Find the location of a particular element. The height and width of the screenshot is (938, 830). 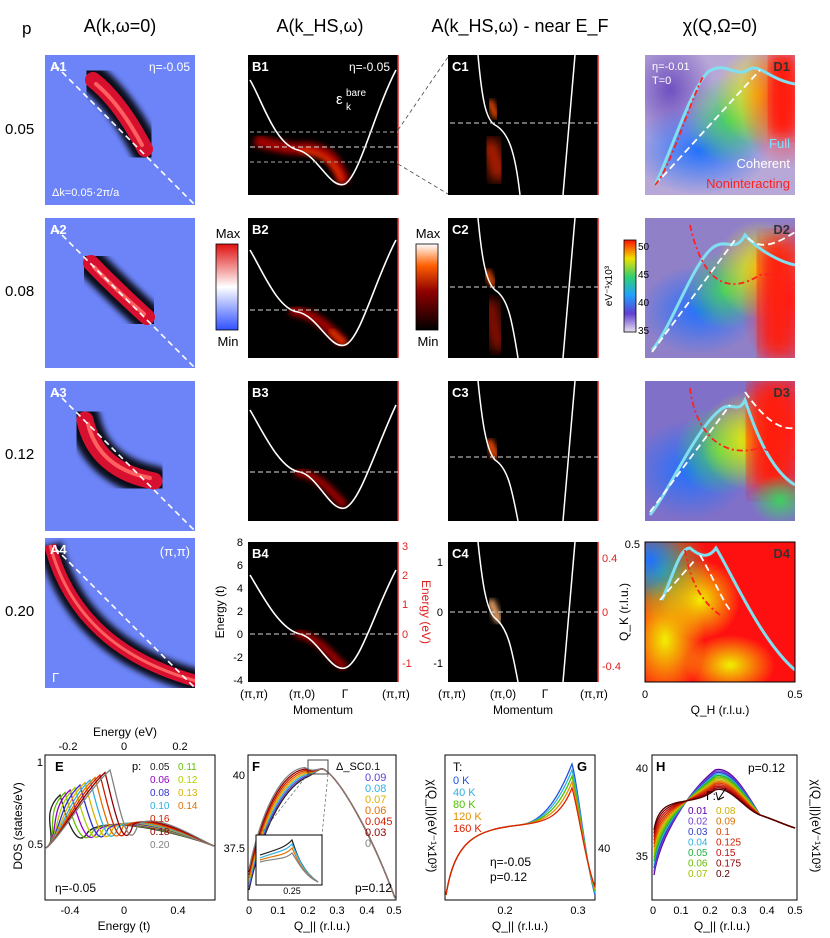

y-tick: 0.5 is located at coordinates (632, 545).